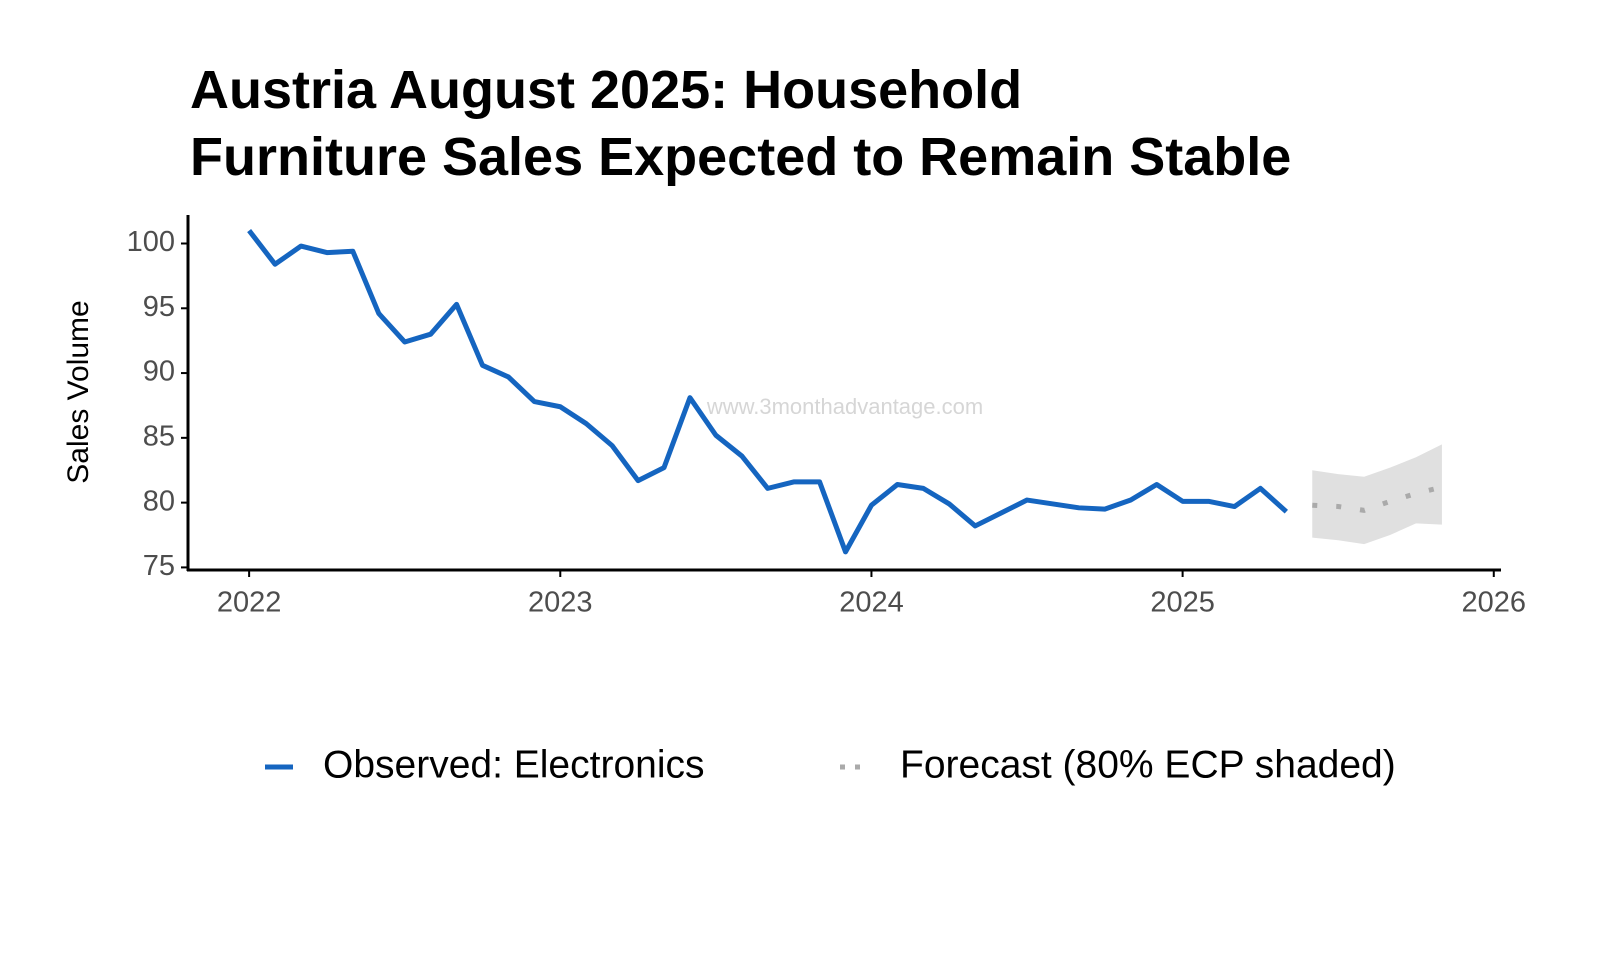 The height and width of the screenshot is (960, 1600). Describe the element at coordinates (249, 603) in the screenshot. I see `x-tick-label: 2022` at that location.